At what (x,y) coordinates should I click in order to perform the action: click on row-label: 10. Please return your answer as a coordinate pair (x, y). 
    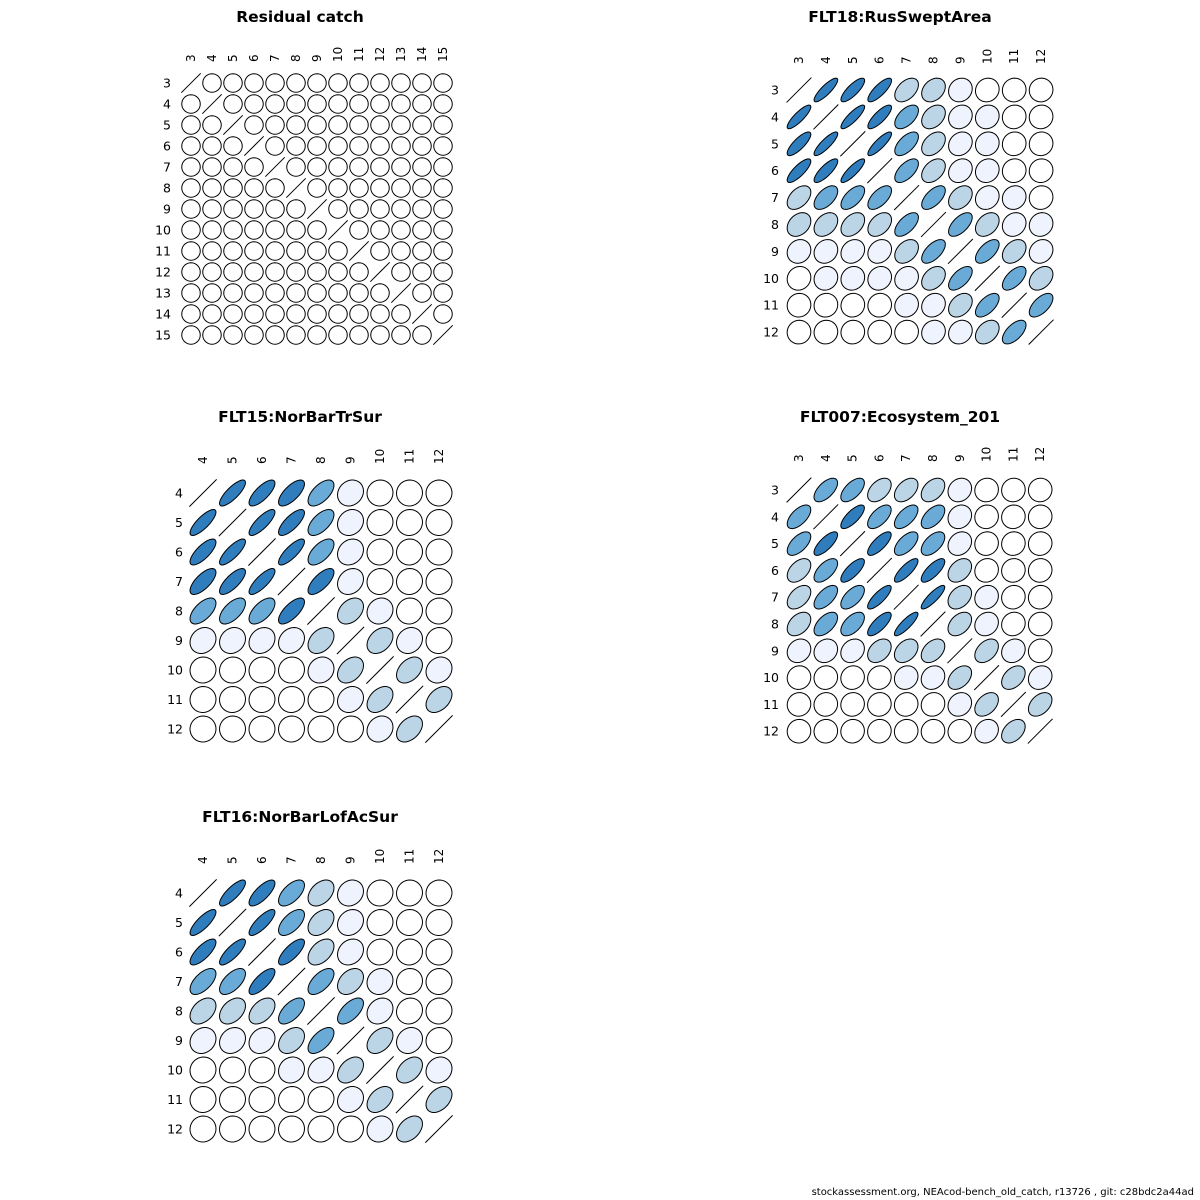
    Looking at the image, I should click on (175, 1070).